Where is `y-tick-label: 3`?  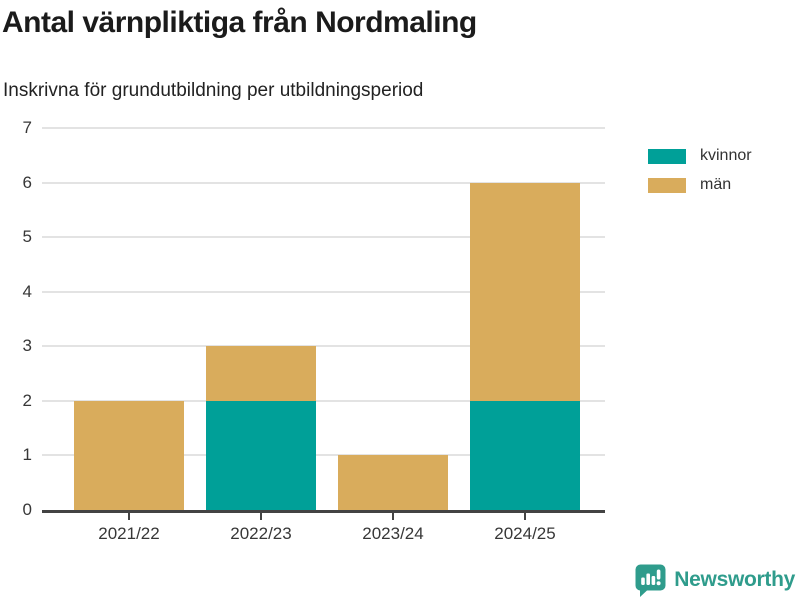
y-tick-label: 3 is located at coordinates (27, 346).